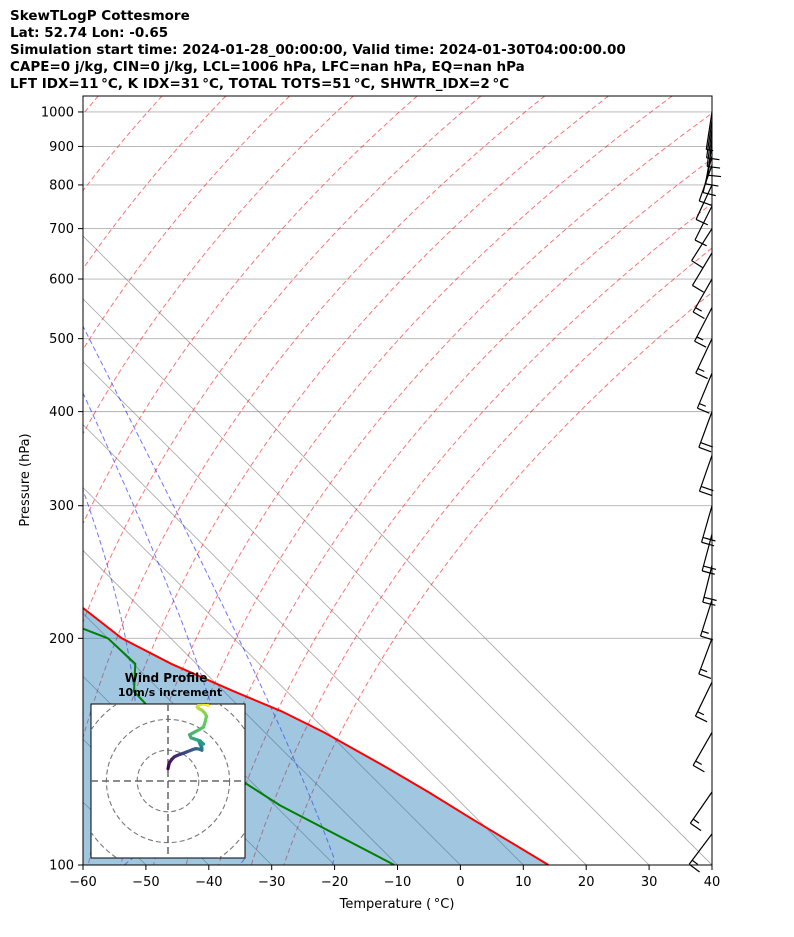  I want to click on y-tick-label: 100, so click(61, 866).